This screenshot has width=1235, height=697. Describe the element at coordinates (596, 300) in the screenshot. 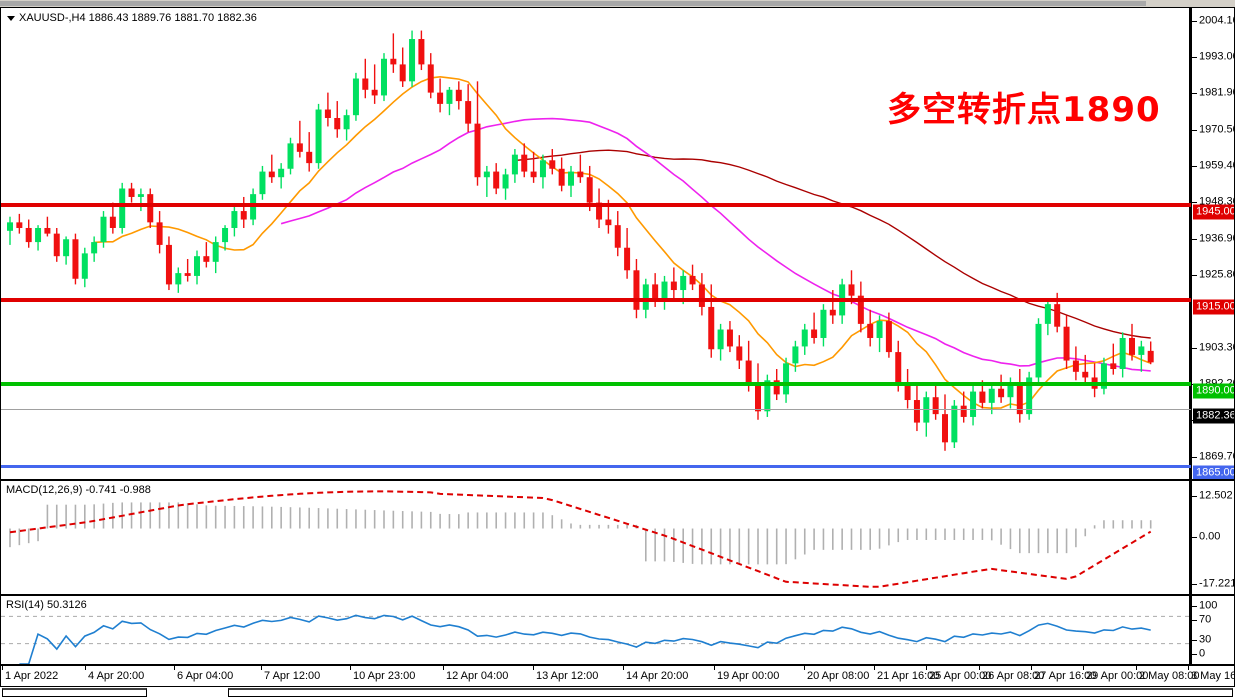

I see `level-line-resistance-1915` at that location.